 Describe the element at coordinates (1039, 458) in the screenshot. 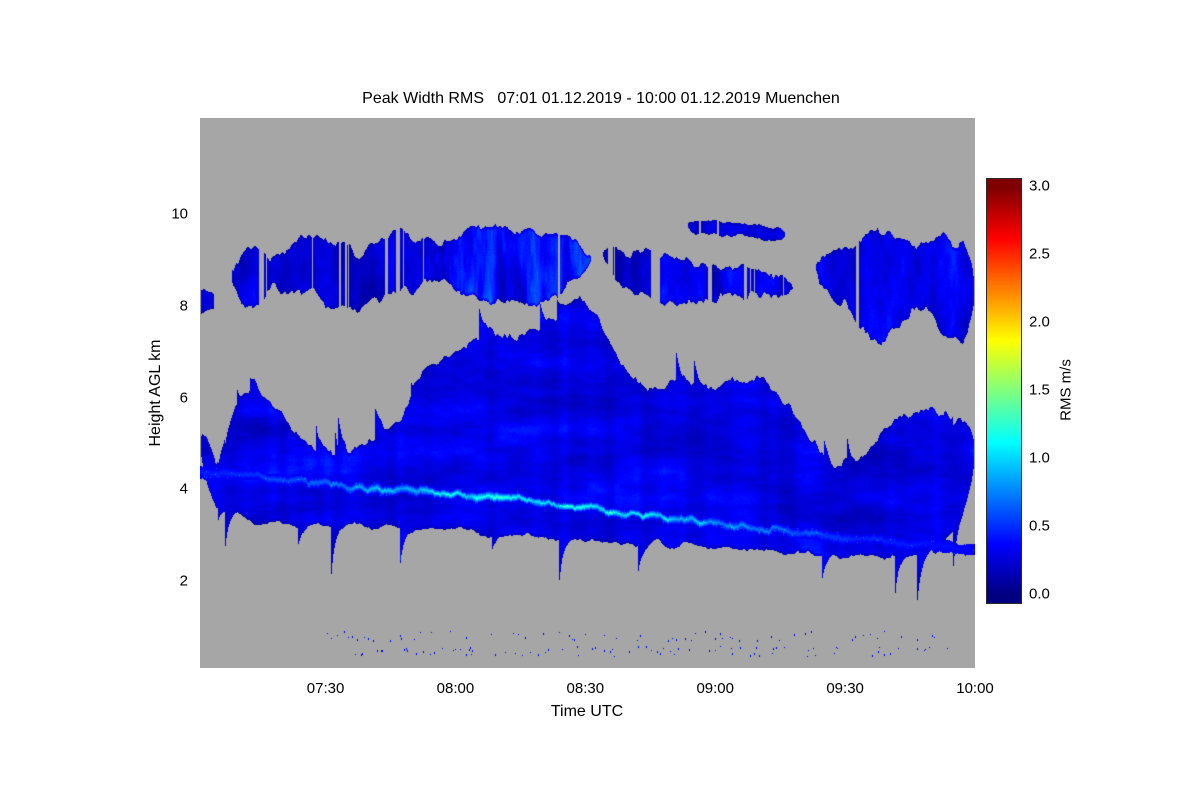

I see `colorbar-tick-label: 1.0` at that location.